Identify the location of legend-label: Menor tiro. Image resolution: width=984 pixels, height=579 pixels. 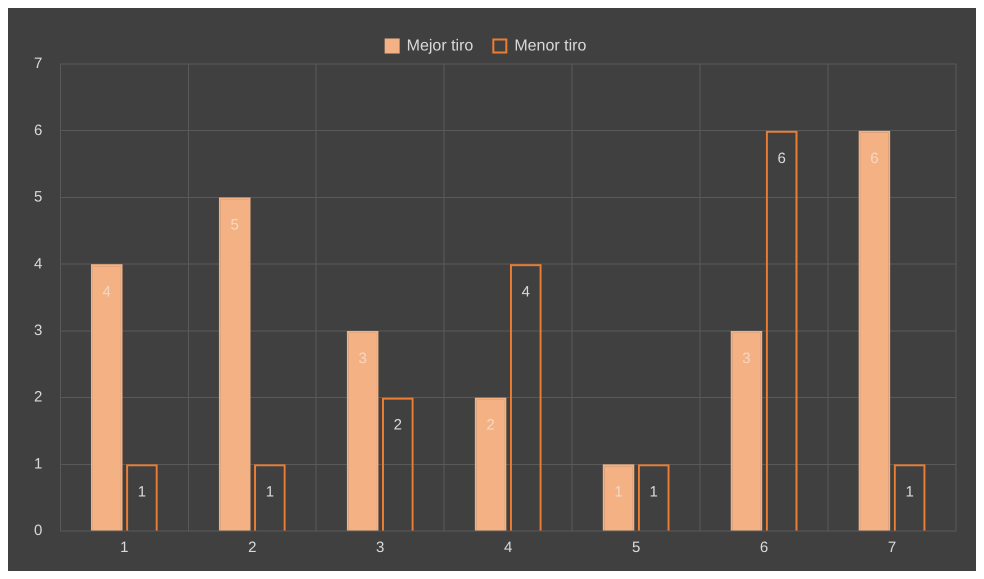
(550, 45).